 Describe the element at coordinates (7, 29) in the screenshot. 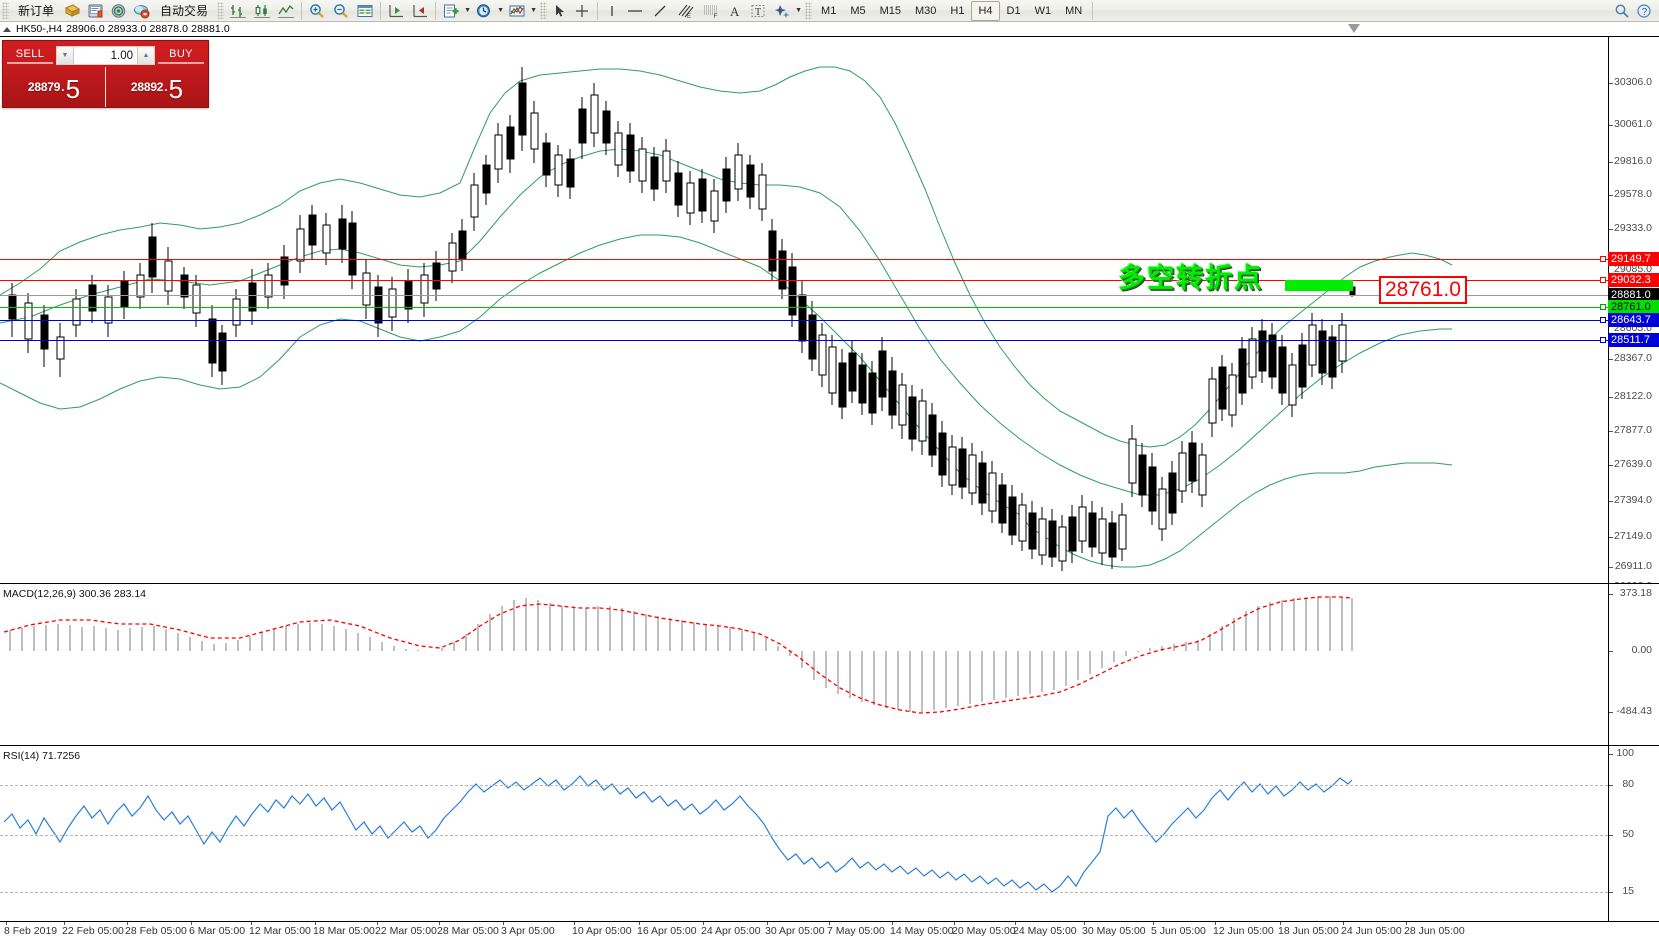

I see `chart-collapse-icon` at that location.